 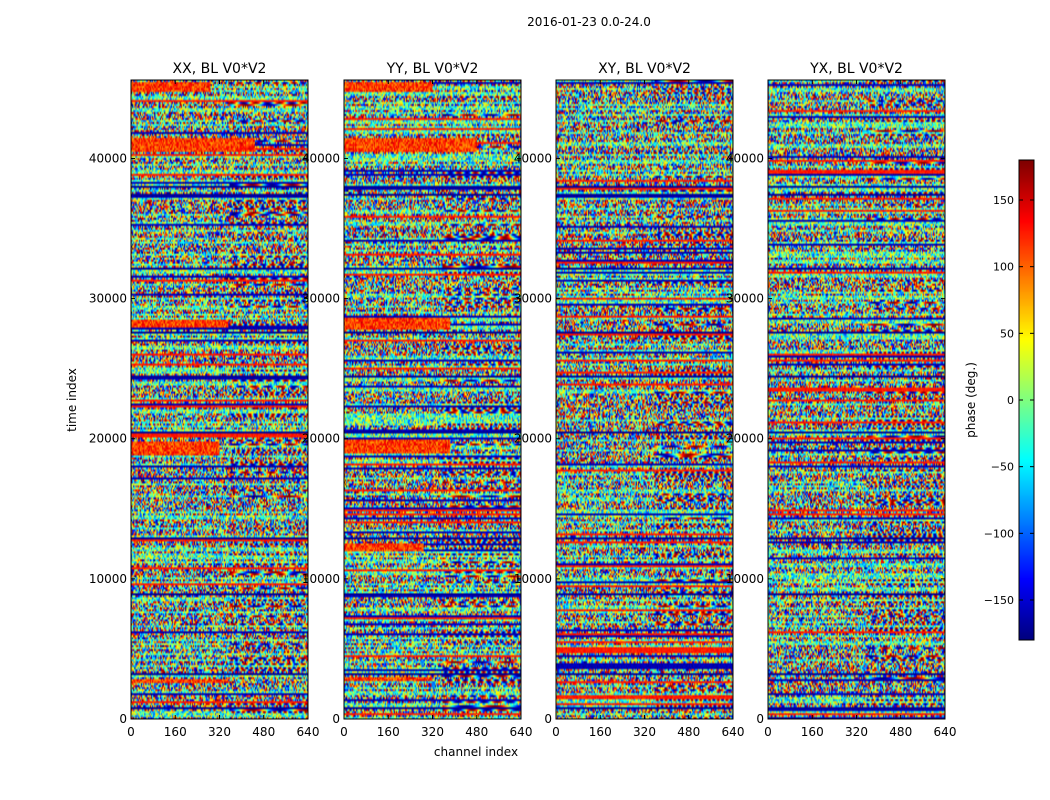 I want to click on x-axis-label: channel index, so click(x=476, y=752).